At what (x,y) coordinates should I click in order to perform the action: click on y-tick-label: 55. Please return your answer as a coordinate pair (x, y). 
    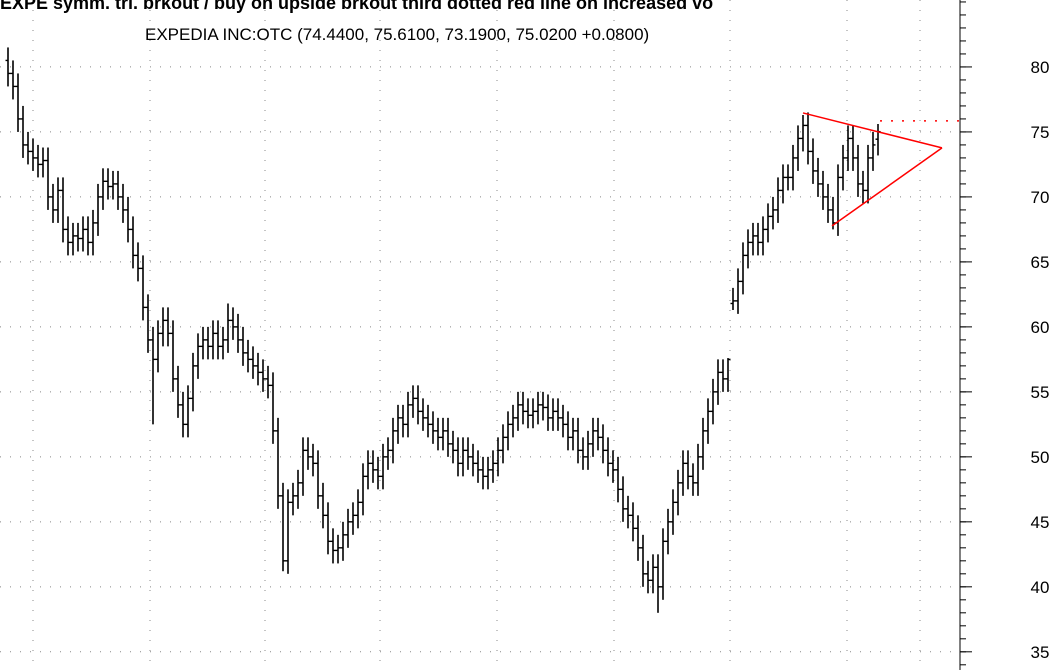
    Looking at the image, I should click on (1040, 392).